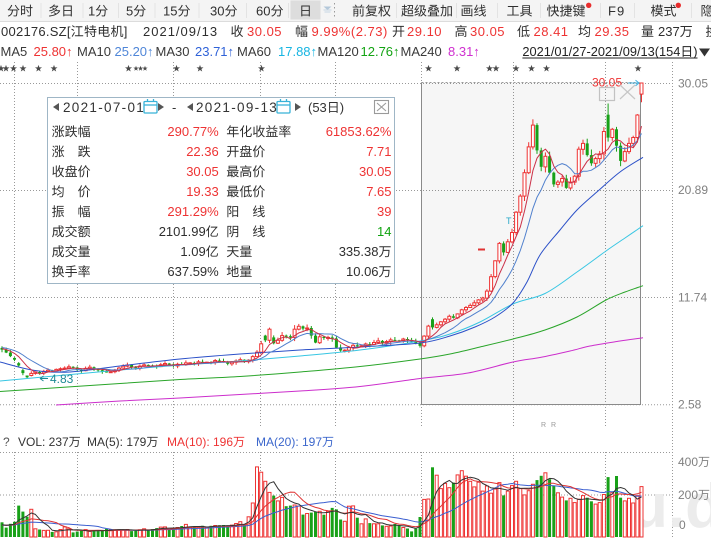  I want to click on svg-text: MA240, so click(421, 51).